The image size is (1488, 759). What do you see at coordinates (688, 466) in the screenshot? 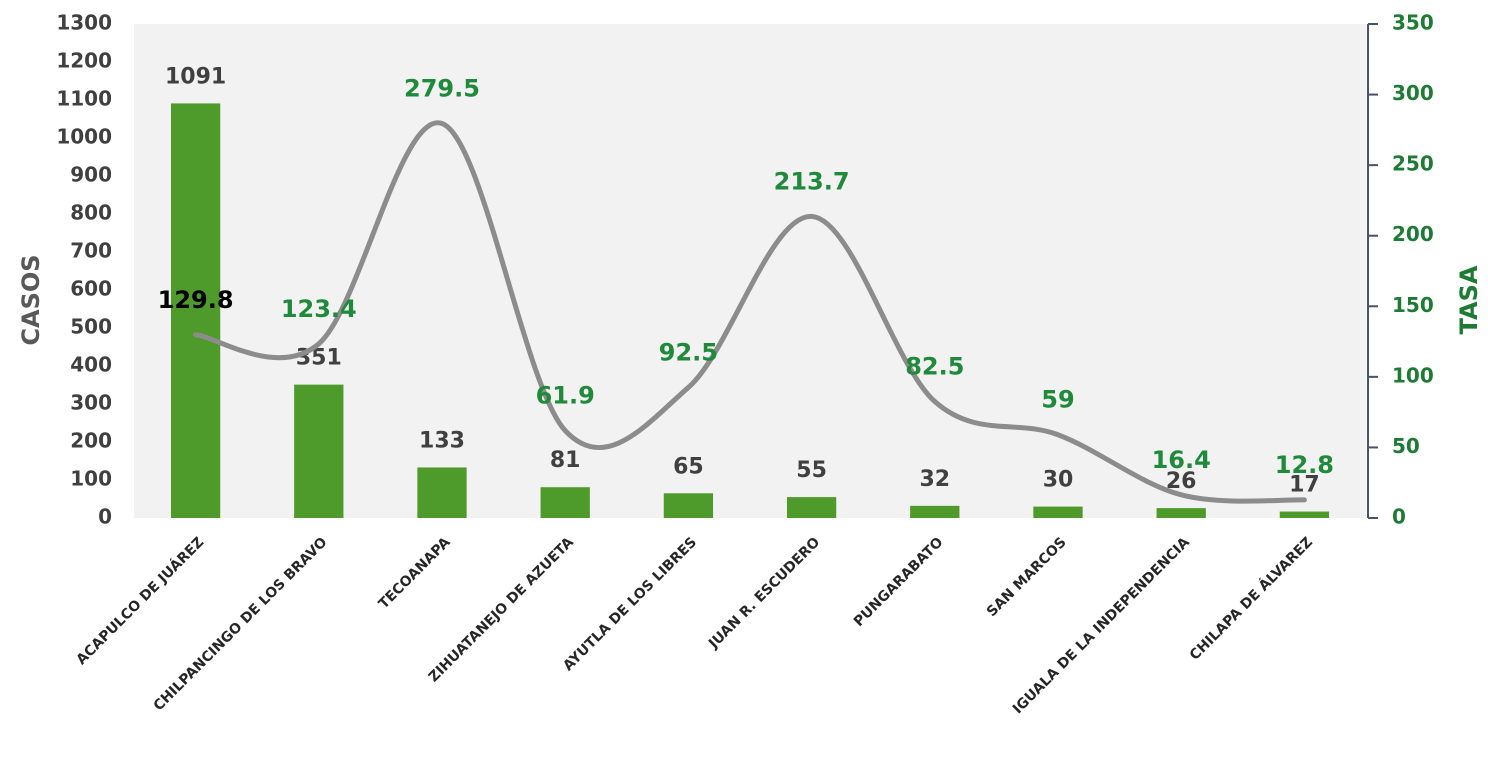
I see `bar-value-label: 65` at bounding box center [688, 466].